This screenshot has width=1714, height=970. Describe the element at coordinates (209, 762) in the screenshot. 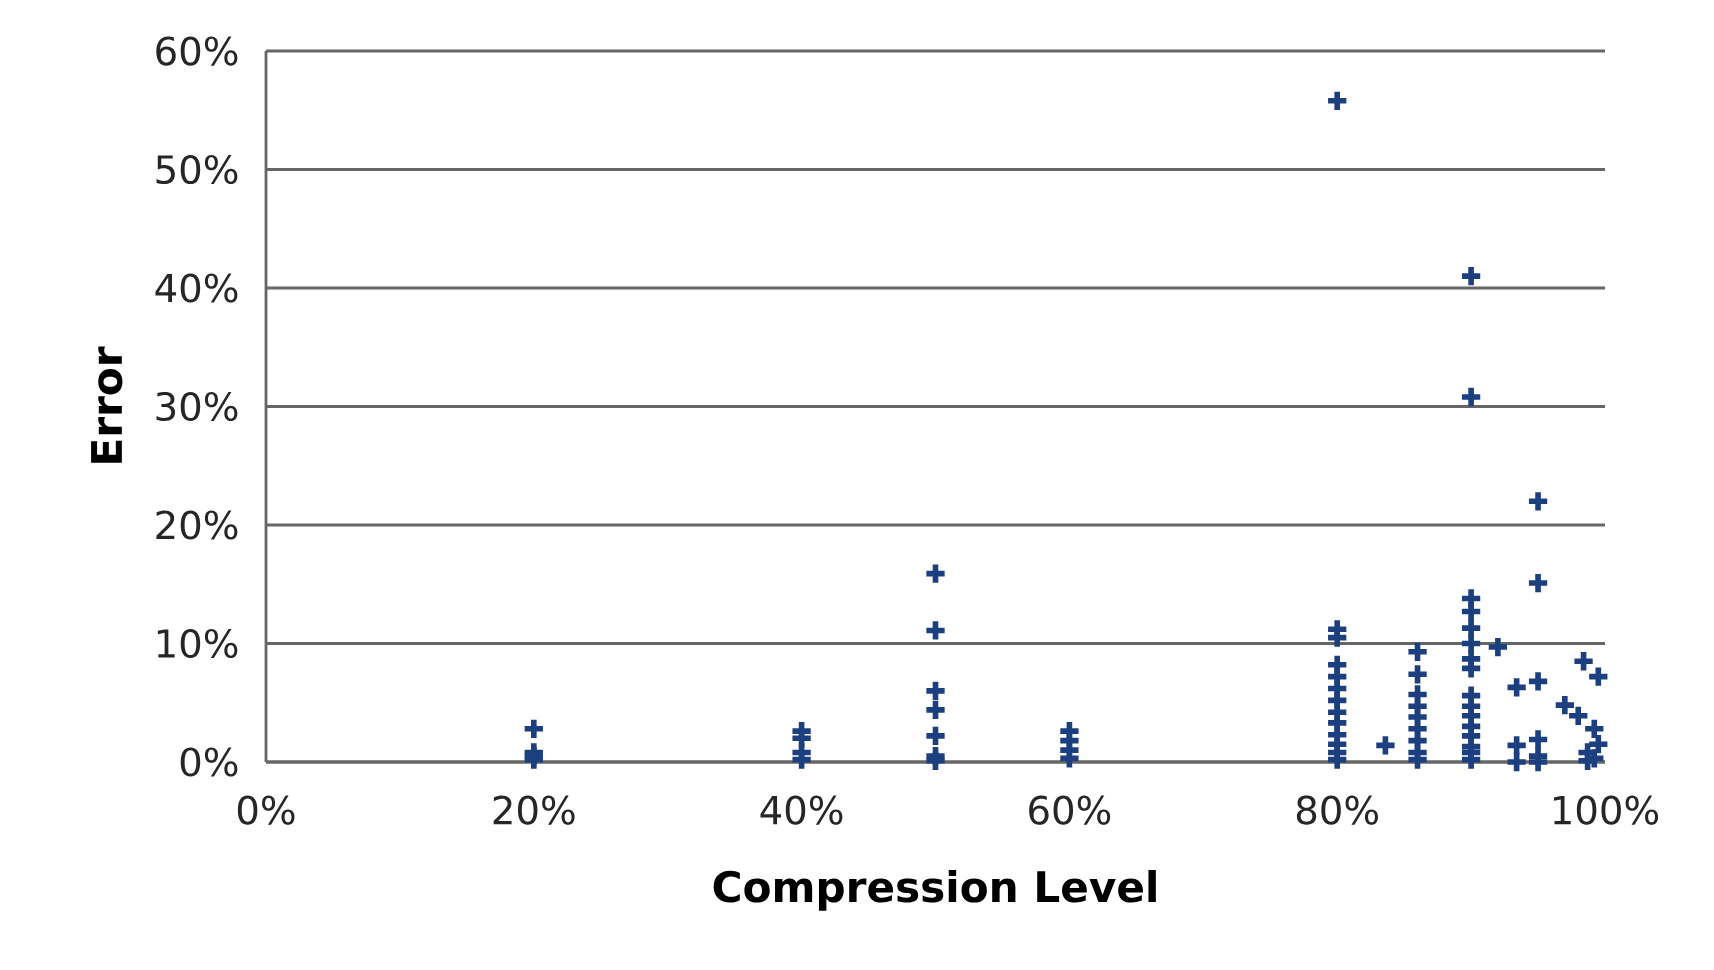

I see `y-tick-label: 0%` at that location.